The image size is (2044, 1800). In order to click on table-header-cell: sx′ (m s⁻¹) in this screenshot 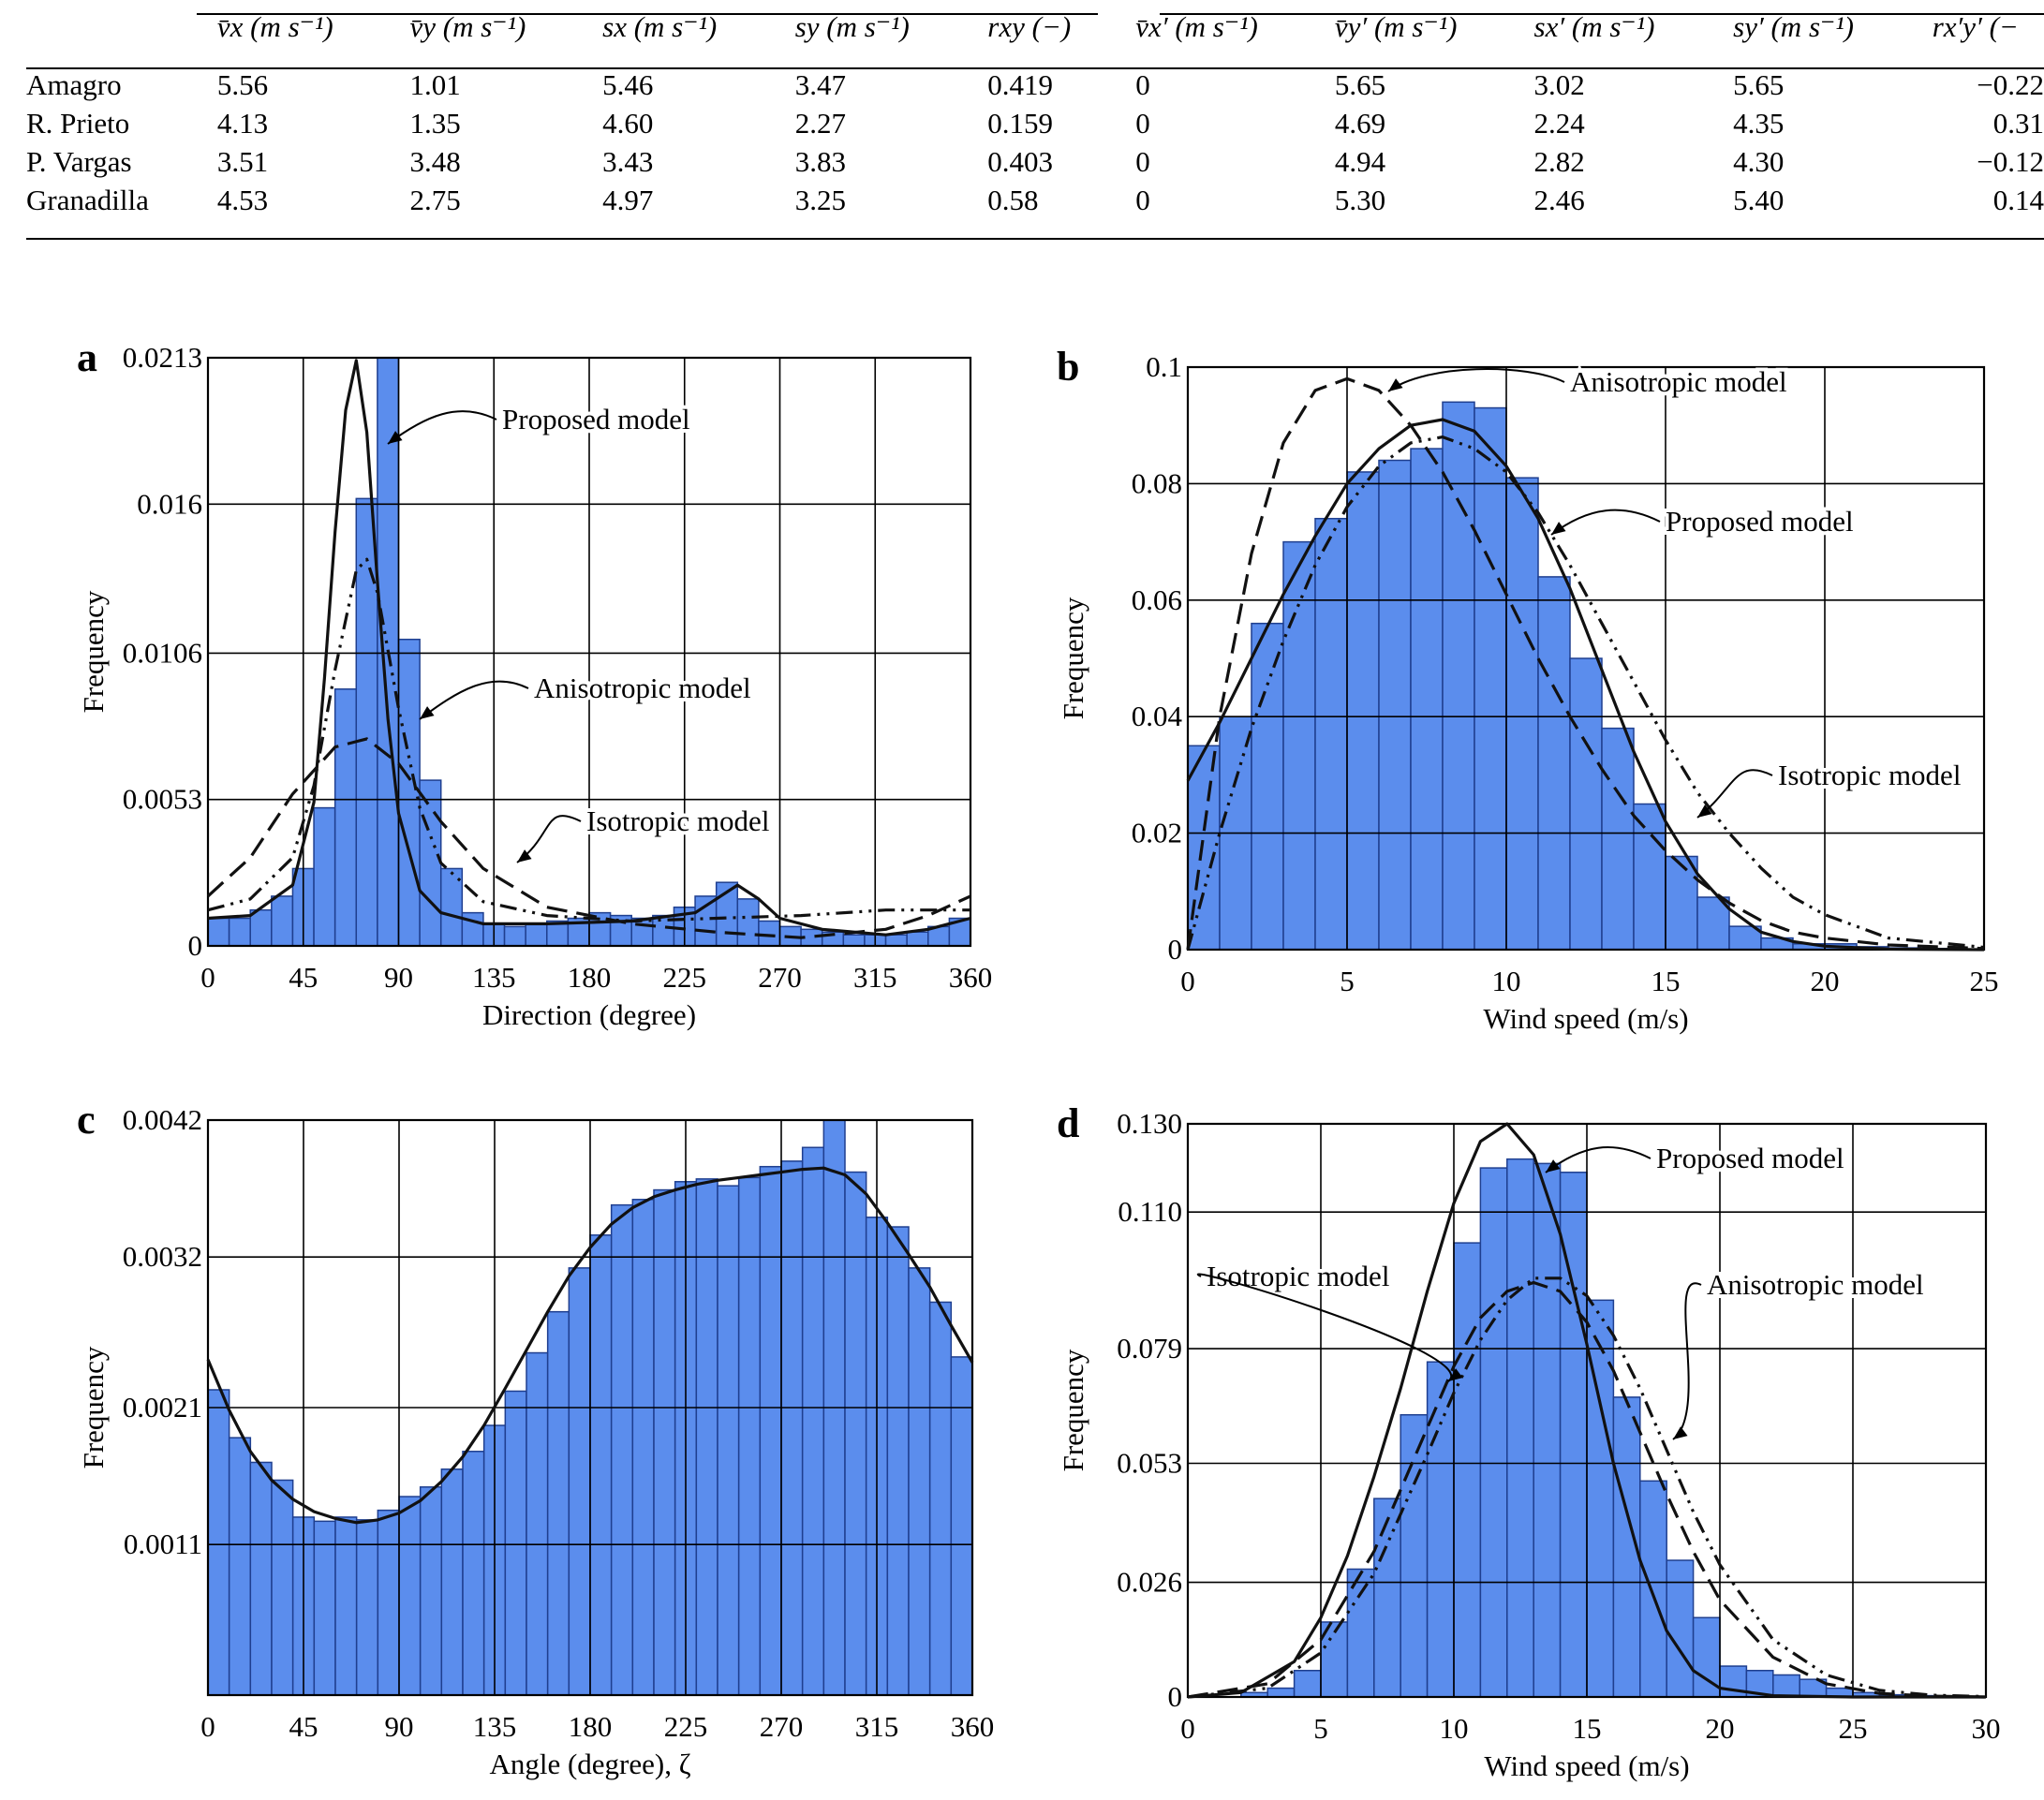, I will do `click(1594, 26)`.